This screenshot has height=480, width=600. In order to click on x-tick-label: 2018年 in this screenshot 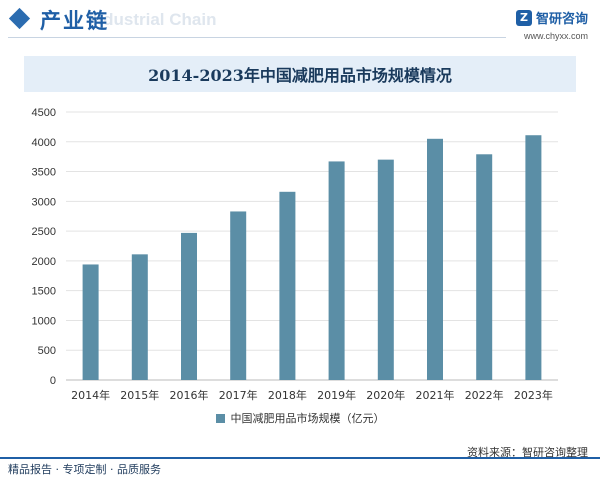, I will do `click(287, 395)`.